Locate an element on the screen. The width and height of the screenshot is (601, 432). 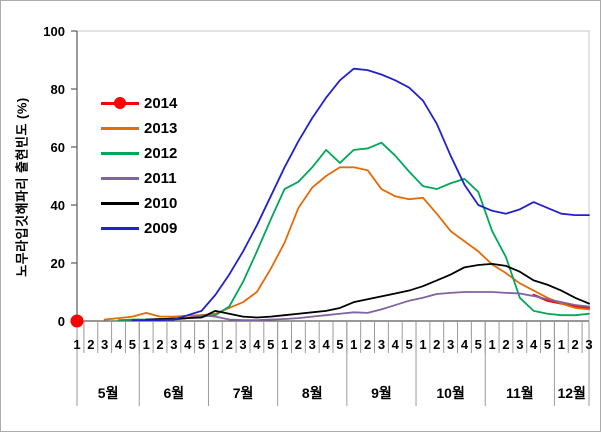
legend-item-2014: 2014 is located at coordinates (139, 103).